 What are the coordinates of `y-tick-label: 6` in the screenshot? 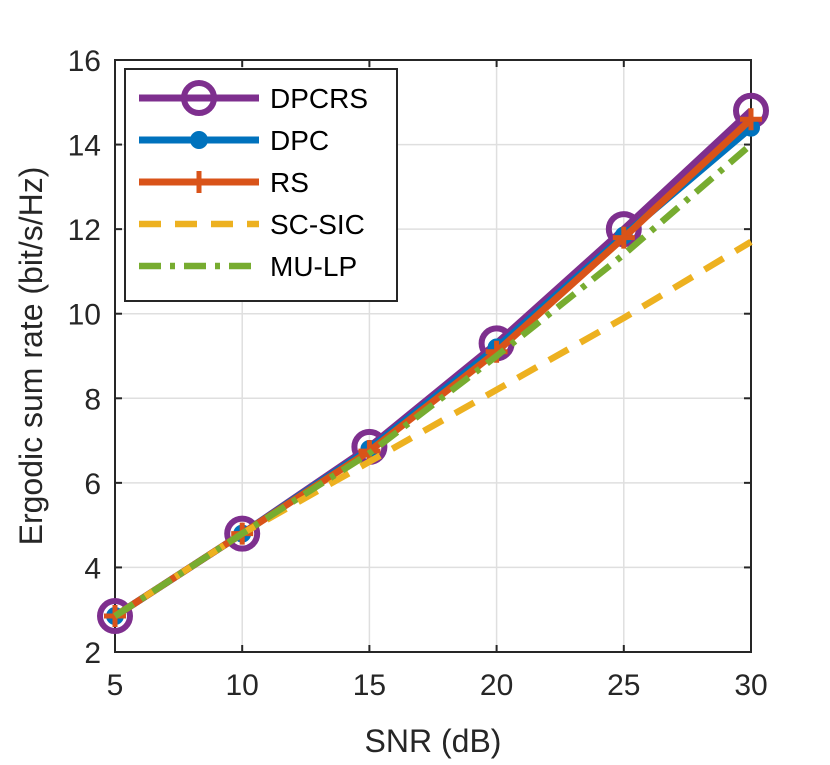 It's located at (92, 484).